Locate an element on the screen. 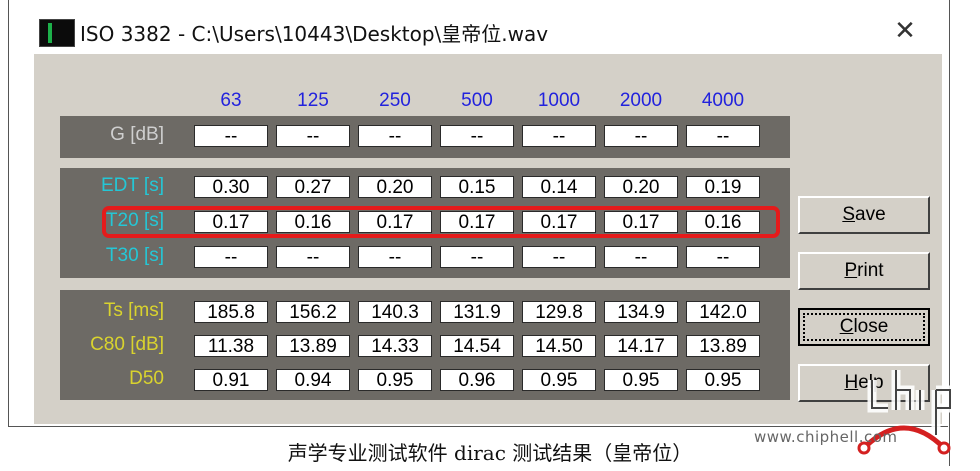 Image resolution: width=980 pixels, height=471 pixels. frequency-header: 250 is located at coordinates (395, 100).